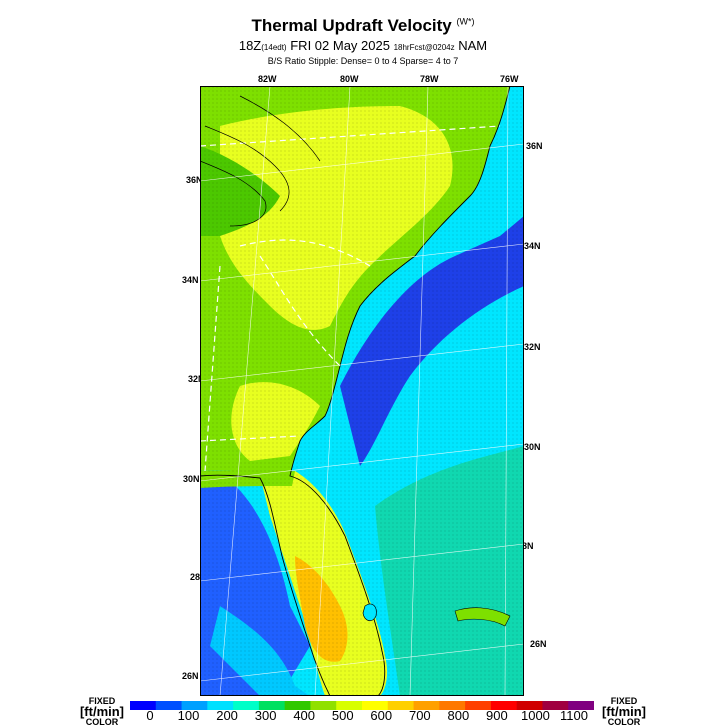 The image size is (726, 727). Describe the element at coordinates (535, 715) in the screenshot. I see `colorbar-tick-label: 1000` at that location.